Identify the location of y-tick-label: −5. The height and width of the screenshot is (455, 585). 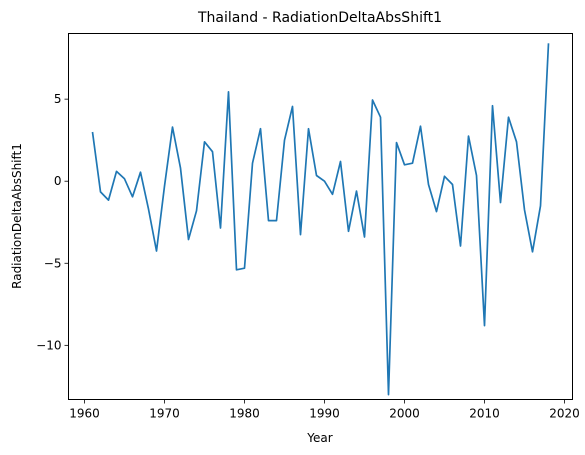
(53, 263).